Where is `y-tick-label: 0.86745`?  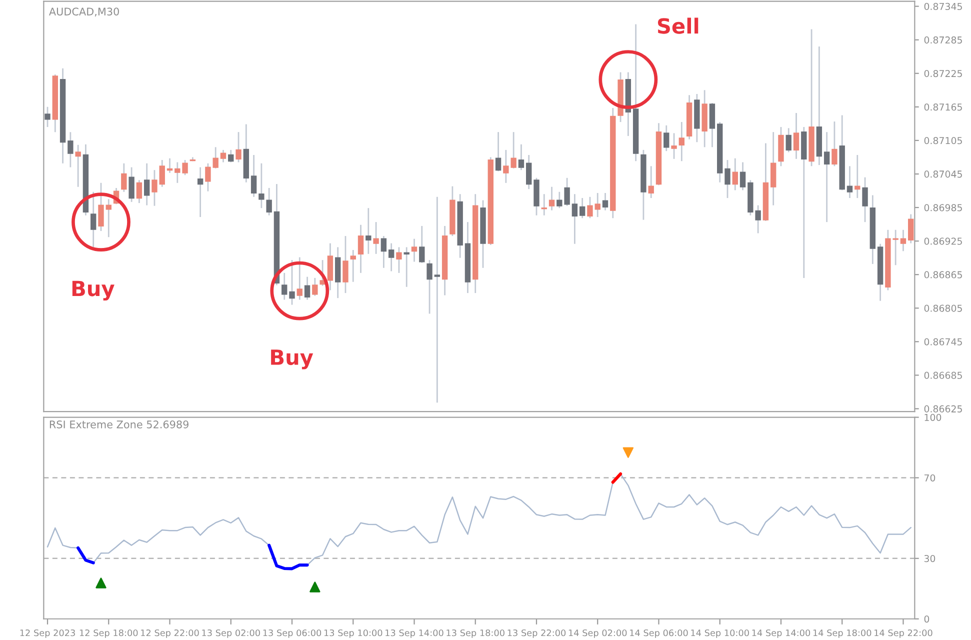
y-tick-label: 0.86745 is located at coordinates (943, 342).